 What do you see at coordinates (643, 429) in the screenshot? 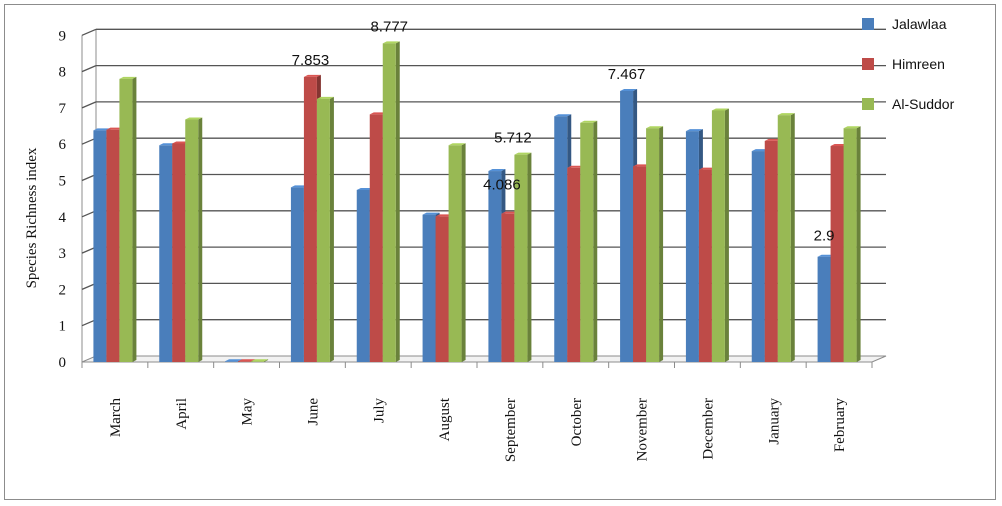
I see `x-tick-label-november: November` at bounding box center [643, 429].